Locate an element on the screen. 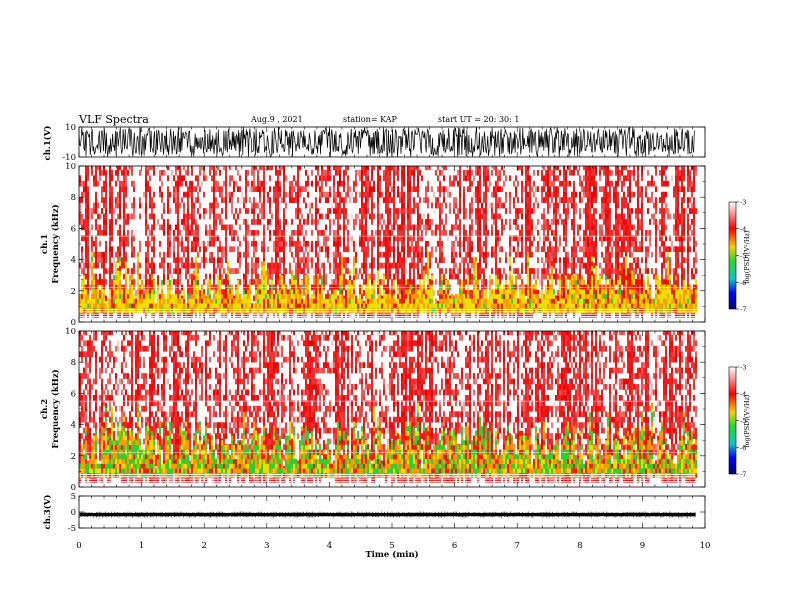 The width and height of the screenshot is (792, 612). header-station: station= KAP is located at coordinates (370, 119).